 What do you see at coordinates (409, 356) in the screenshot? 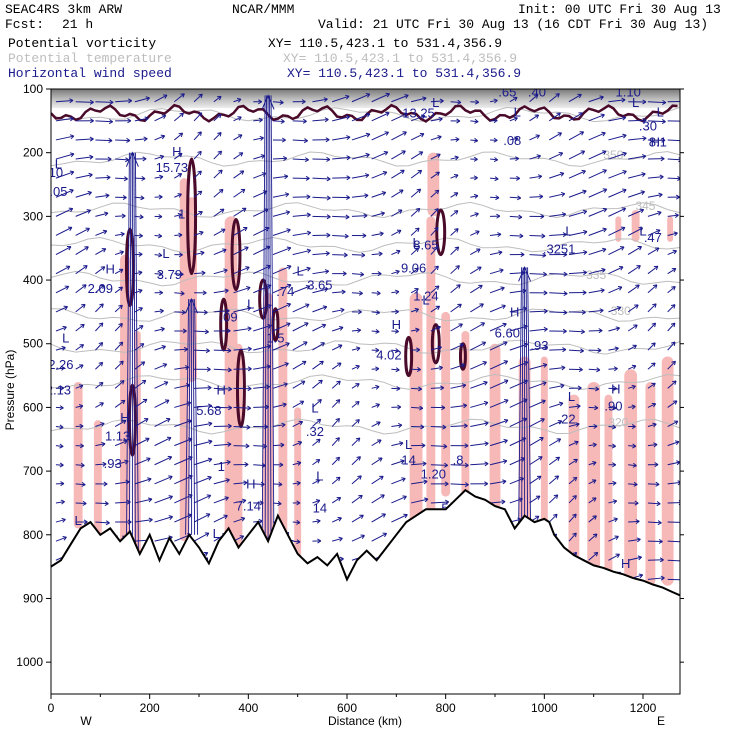
I see `pv-contour` at bounding box center [409, 356].